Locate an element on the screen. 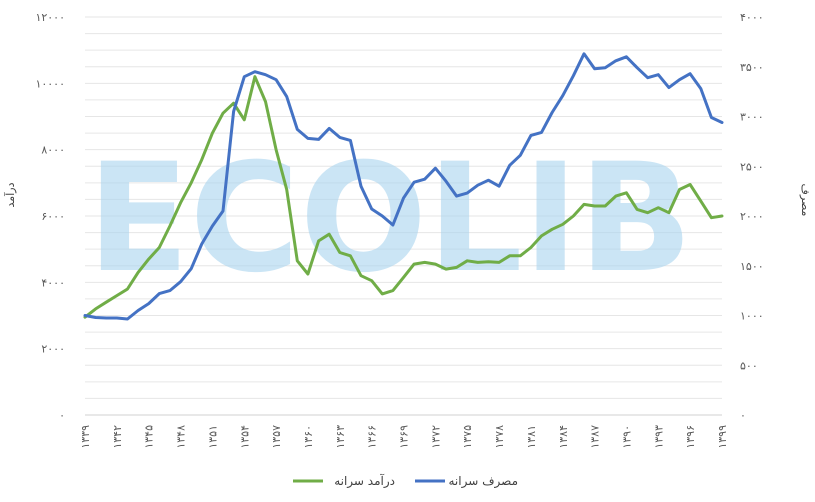  left-axis-ticks: ۰ ۲۰۰۰ ۴۰۰۰ ۶۰۰۰ ۸۰۰۰ ۱۰۰۰۰ ۱۲۰۰۰ is located at coordinates (50, 216).